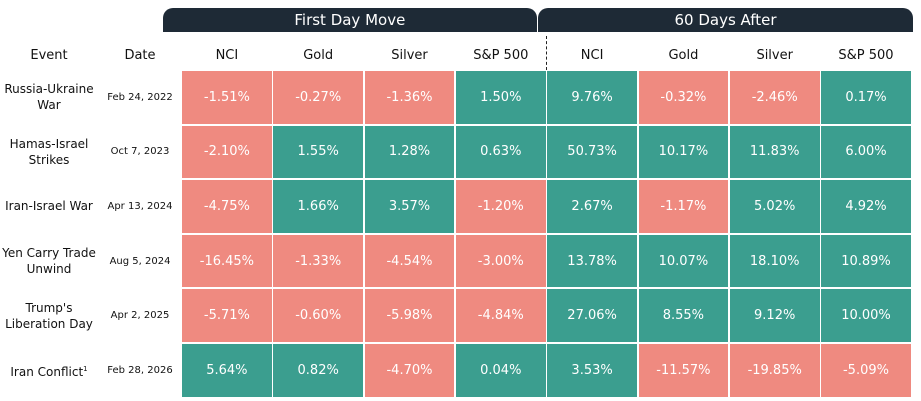 The image size is (921, 401). Describe the element at coordinates (409, 206) in the screenshot. I see `value-cell: 3.57%` at that location.